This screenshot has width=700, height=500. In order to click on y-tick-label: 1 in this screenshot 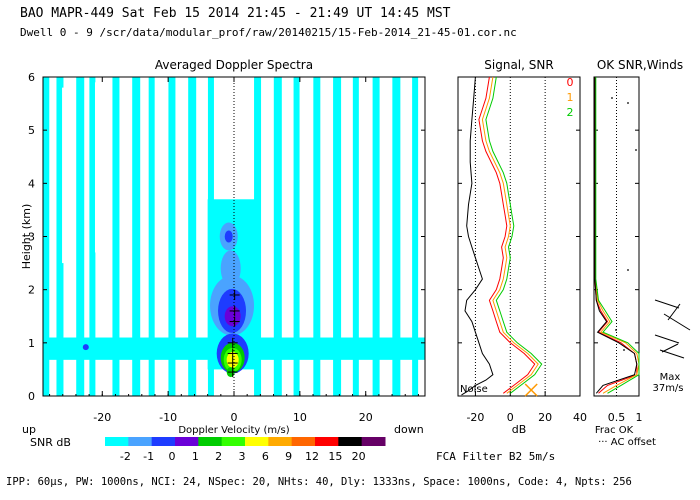, I will do `click(31, 343)`.